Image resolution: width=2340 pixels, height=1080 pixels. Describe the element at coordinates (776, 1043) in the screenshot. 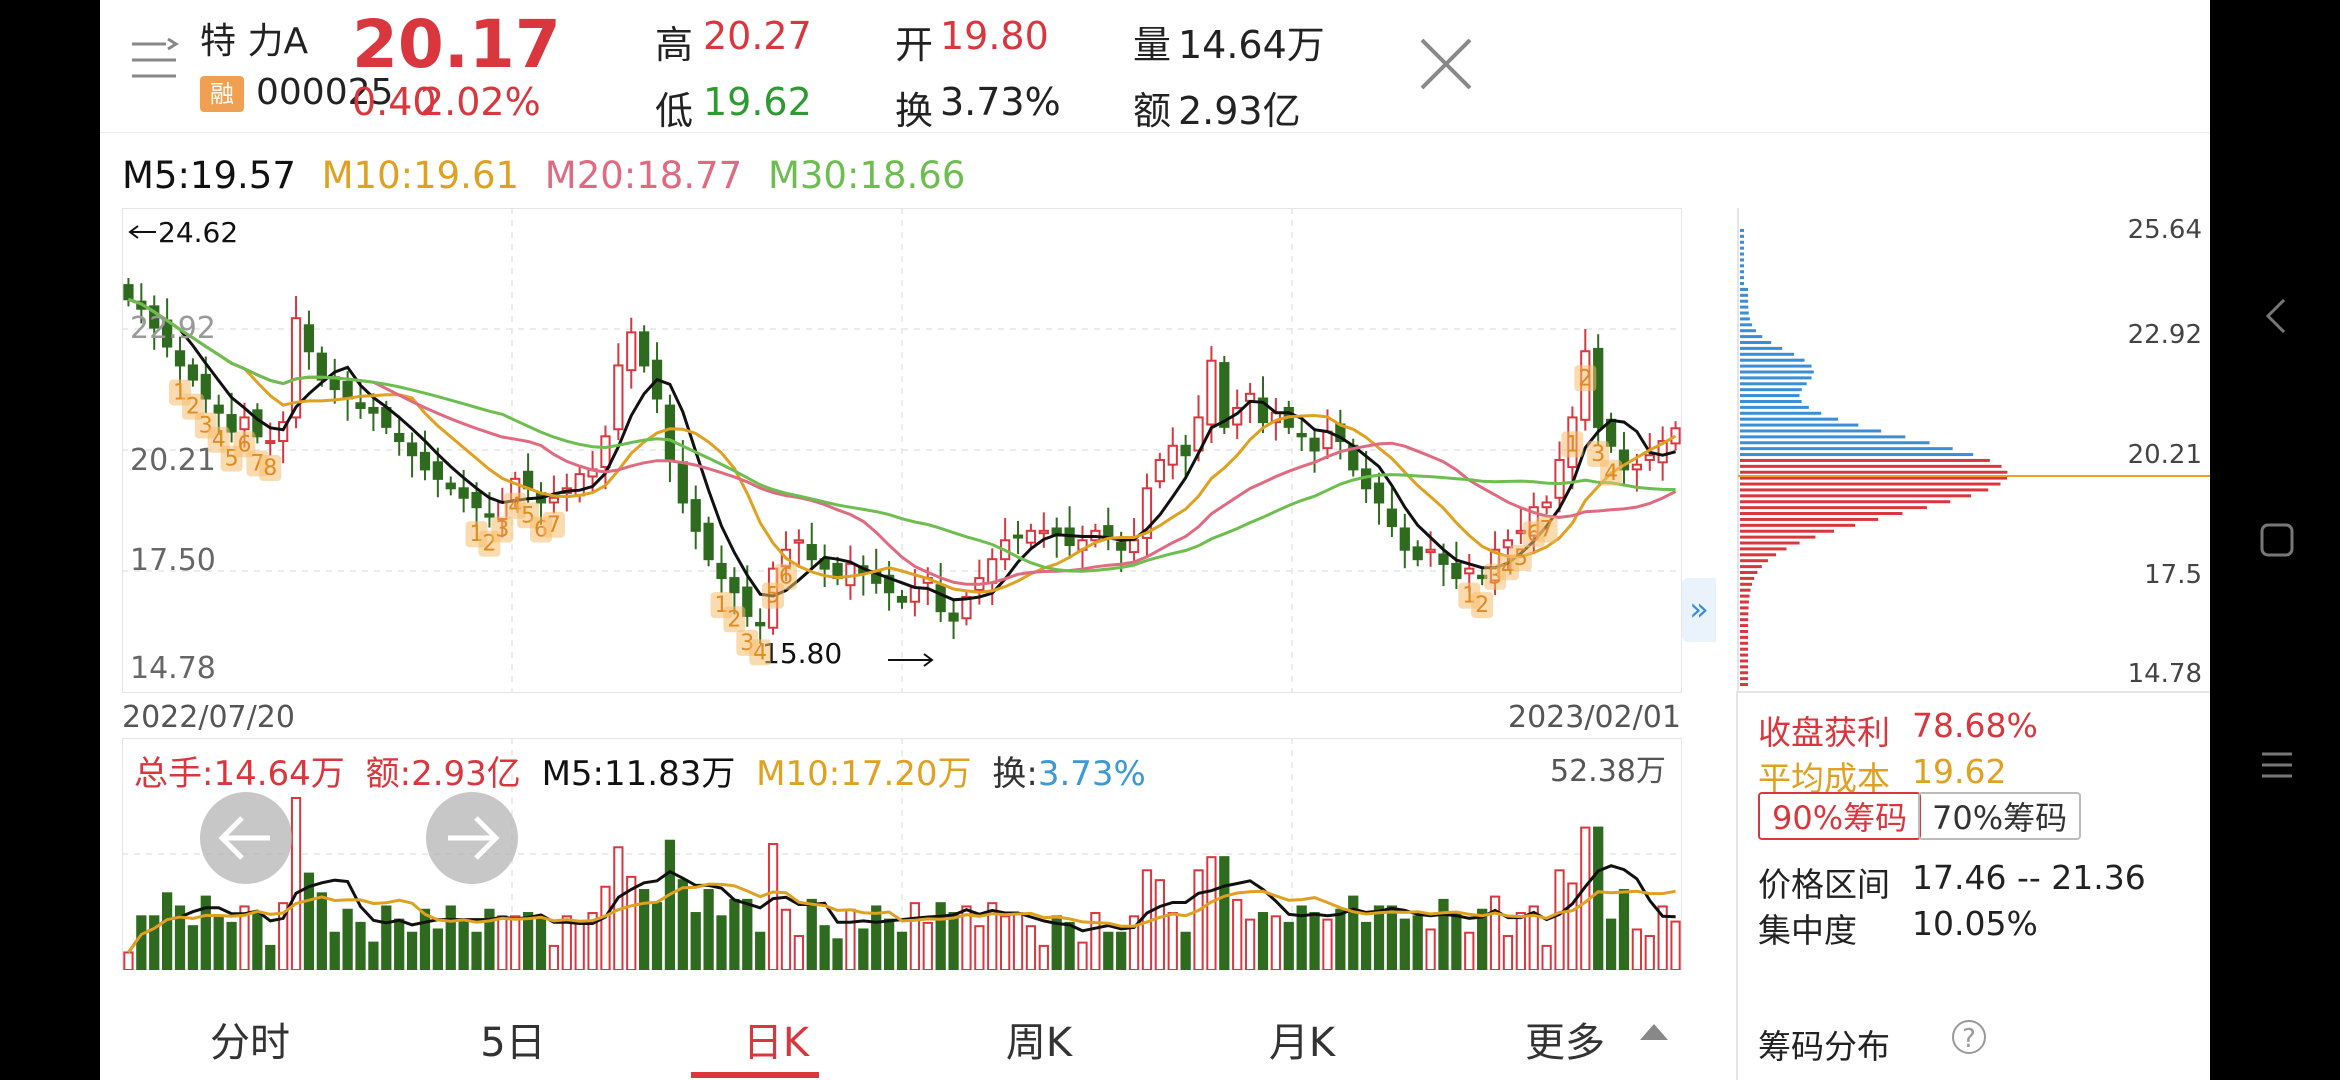

I see `tab-daily-k: 日K` at that location.